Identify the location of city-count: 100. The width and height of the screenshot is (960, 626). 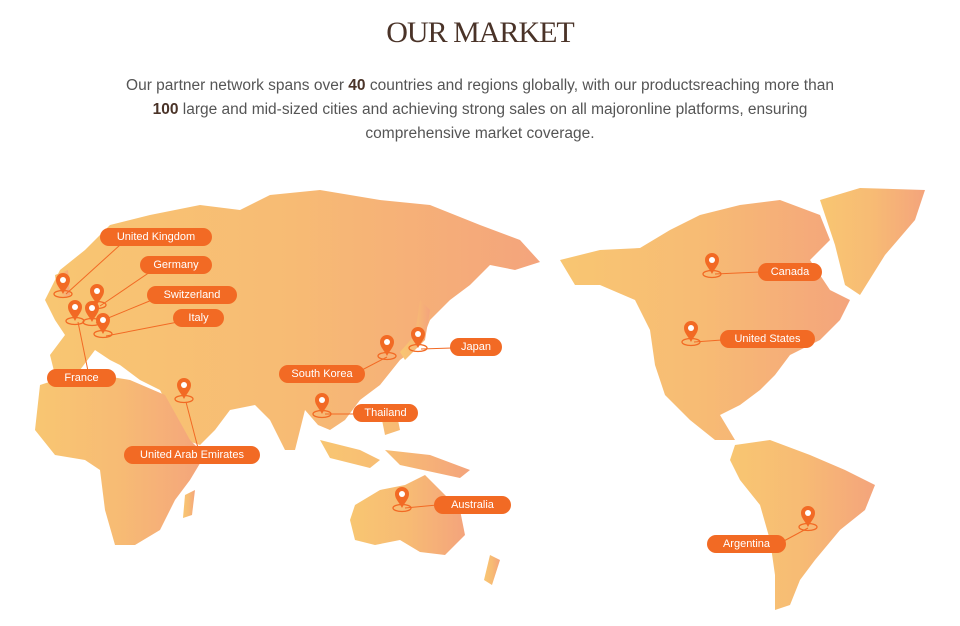
(165, 109).